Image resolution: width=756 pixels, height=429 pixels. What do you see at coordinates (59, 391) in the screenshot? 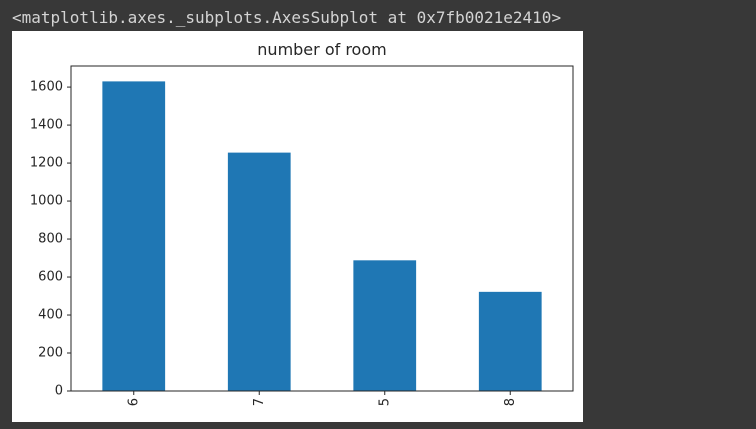
I see `y-tick-label: 0` at bounding box center [59, 391].